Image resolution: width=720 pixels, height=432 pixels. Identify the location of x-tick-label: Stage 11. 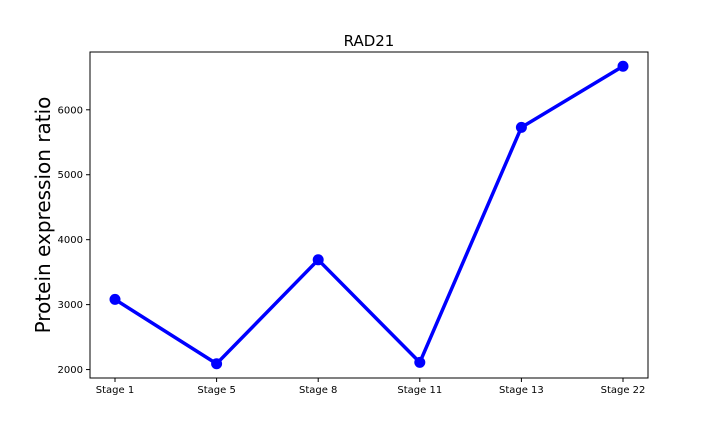
(419, 390).